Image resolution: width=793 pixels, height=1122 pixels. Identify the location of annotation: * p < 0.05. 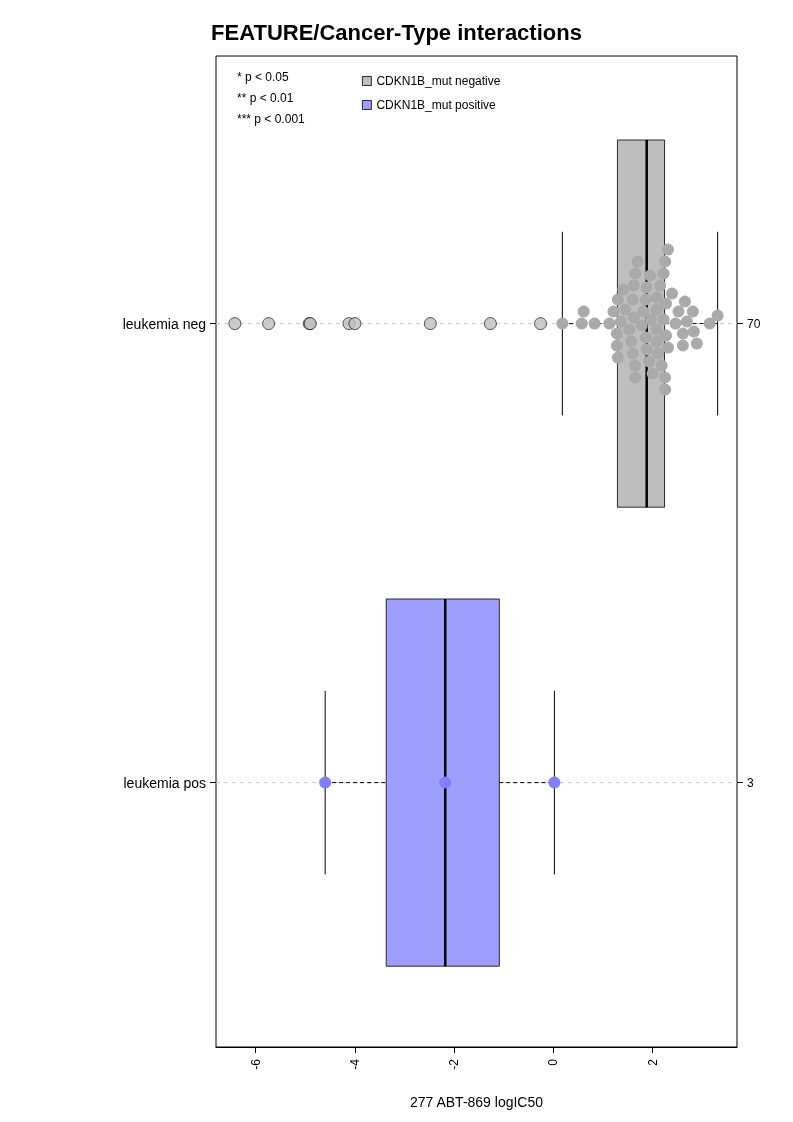
(263, 77).